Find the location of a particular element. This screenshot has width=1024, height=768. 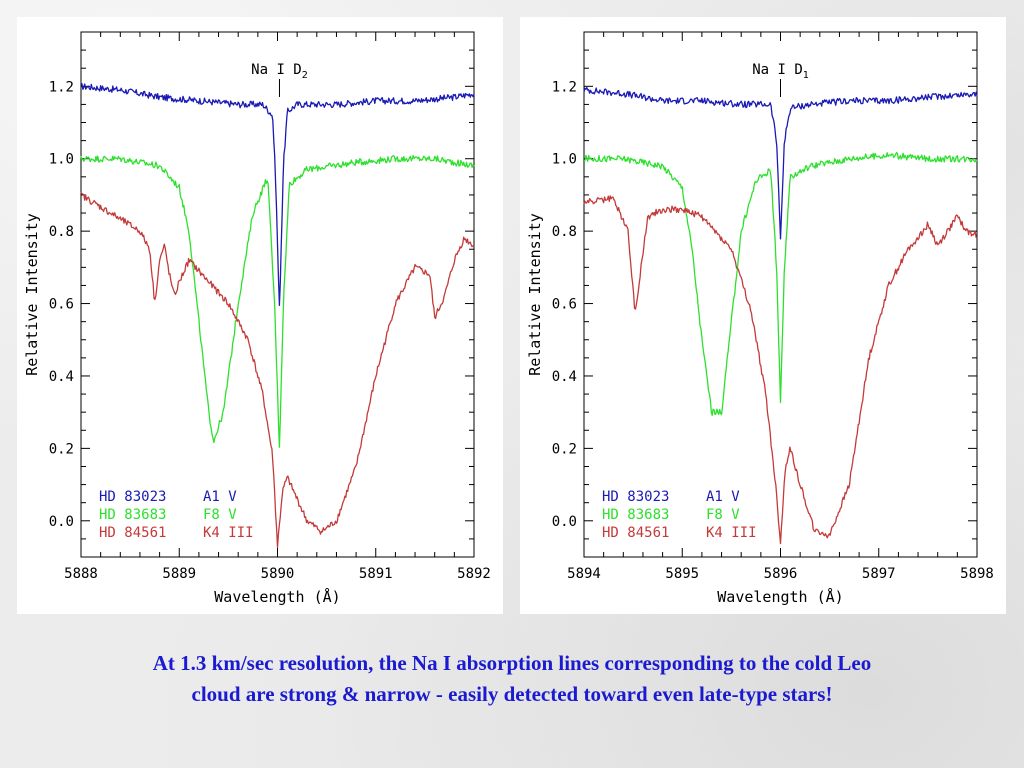

x-tick-label: 5889 is located at coordinates (179, 574).